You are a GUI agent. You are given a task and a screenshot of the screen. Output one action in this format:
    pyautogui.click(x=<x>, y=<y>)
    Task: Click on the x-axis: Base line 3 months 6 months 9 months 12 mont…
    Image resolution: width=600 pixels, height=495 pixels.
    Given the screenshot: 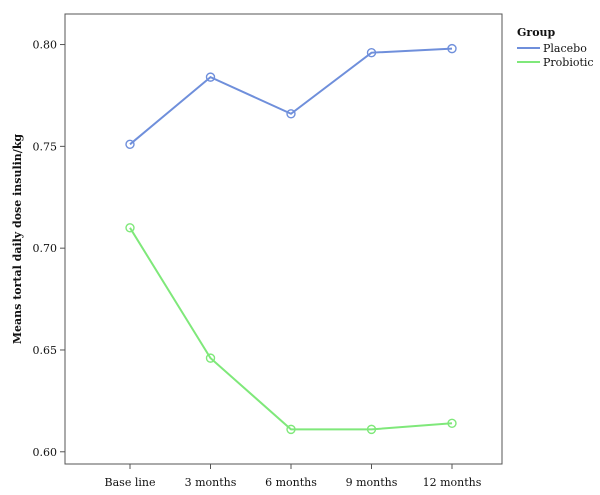 What is the action you would take?
    pyautogui.click(x=293, y=476)
    